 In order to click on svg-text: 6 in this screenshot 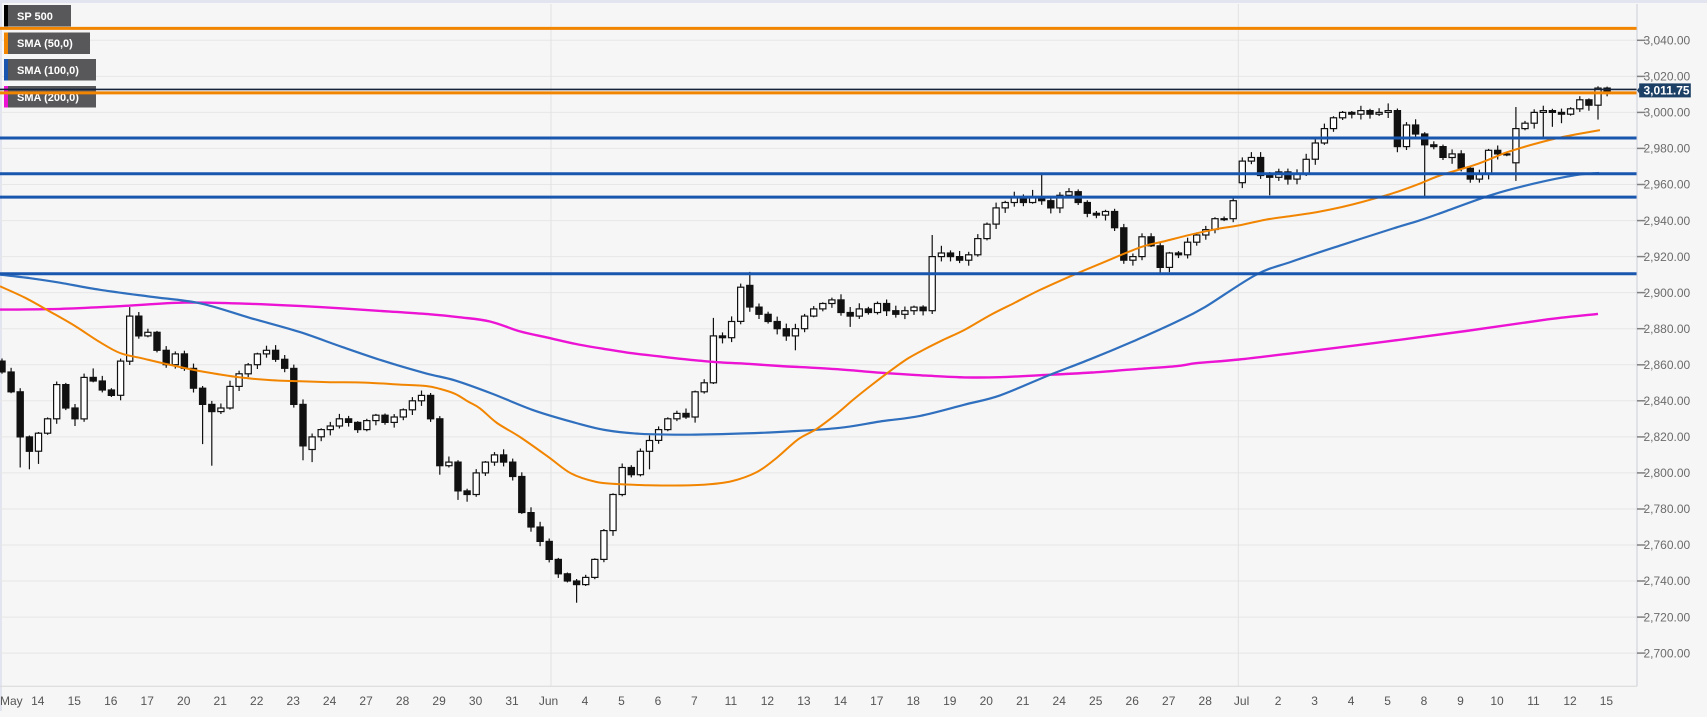, I will do `click(658, 701)`.